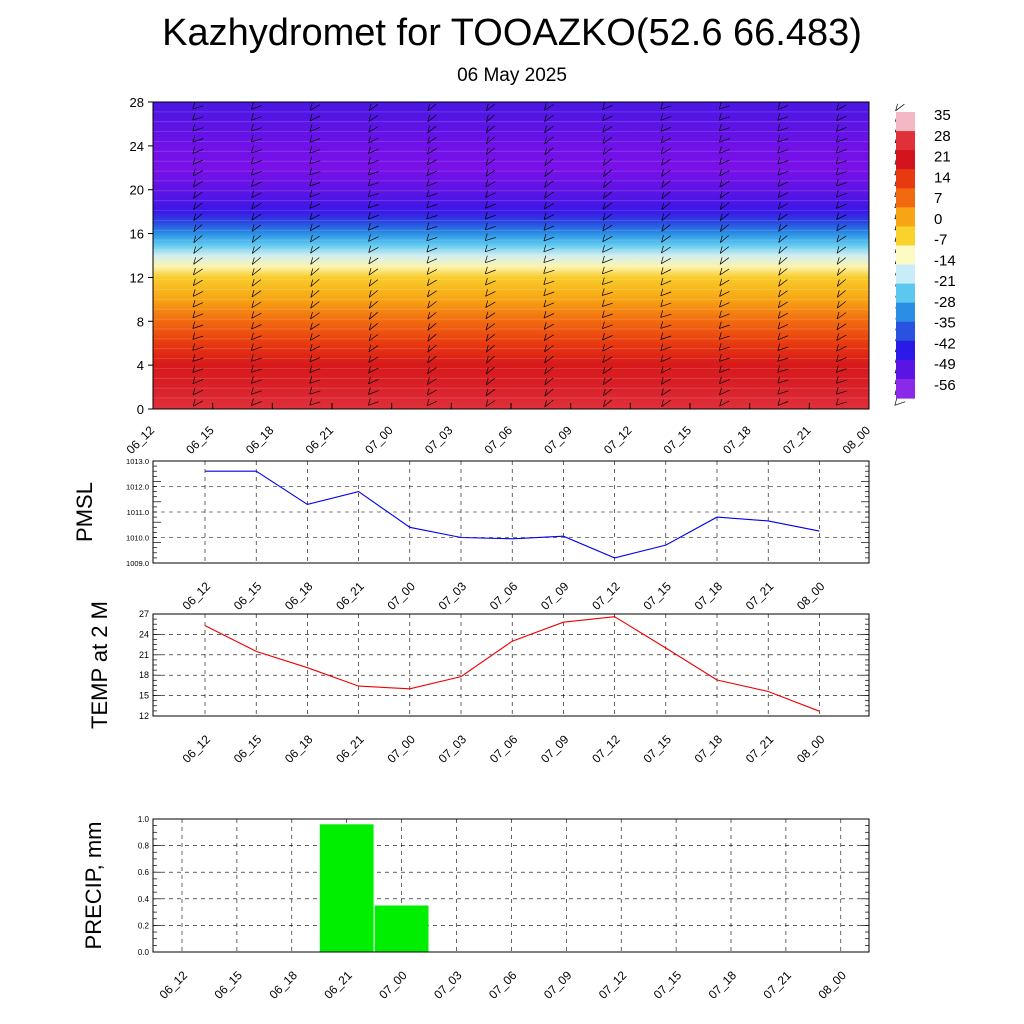 This screenshot has height=1024, width=1024. I want to click on x-tick-label: 07_18, so click(709, 749).